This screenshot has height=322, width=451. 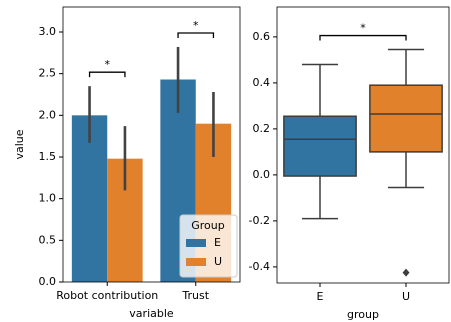 What do you see at coordinates (262, 128) in the screenshot?
I see `y-tick-label: 0.2` at bounding box center [262, 128].